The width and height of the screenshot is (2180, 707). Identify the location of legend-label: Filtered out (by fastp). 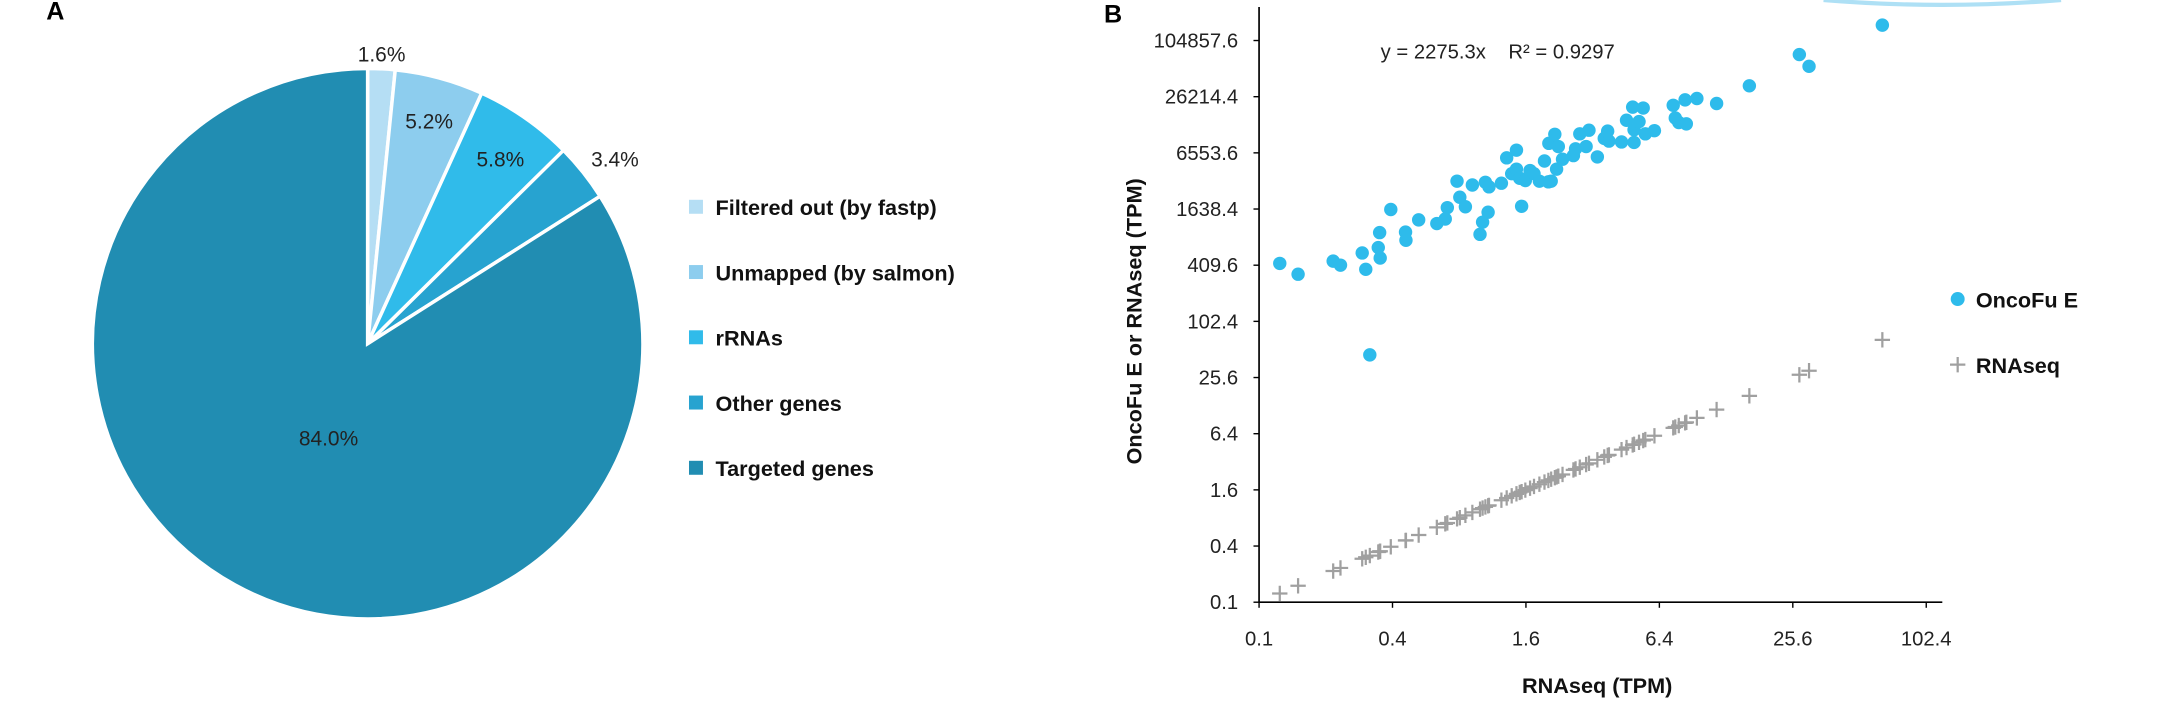
(826, 207).